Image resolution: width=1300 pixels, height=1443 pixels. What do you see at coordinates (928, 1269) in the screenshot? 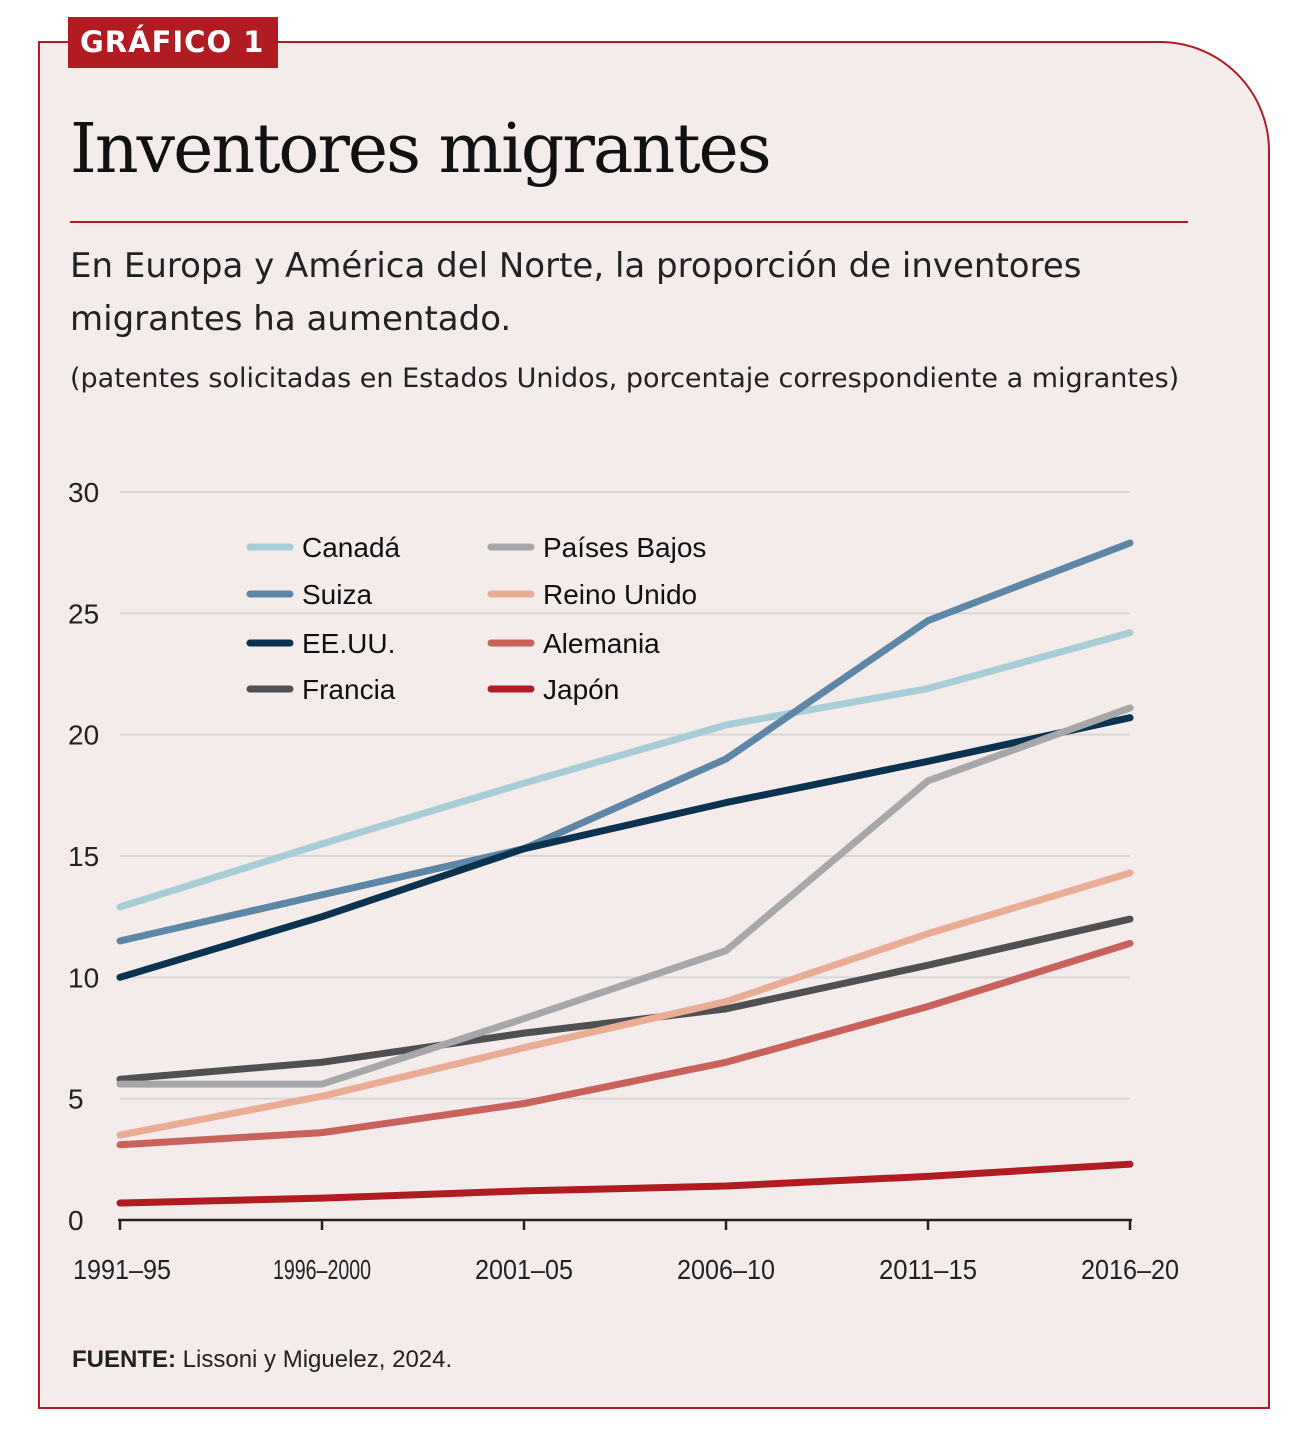
I see `x-tick-label: 2011–15` at bounding box center [928, 1269].